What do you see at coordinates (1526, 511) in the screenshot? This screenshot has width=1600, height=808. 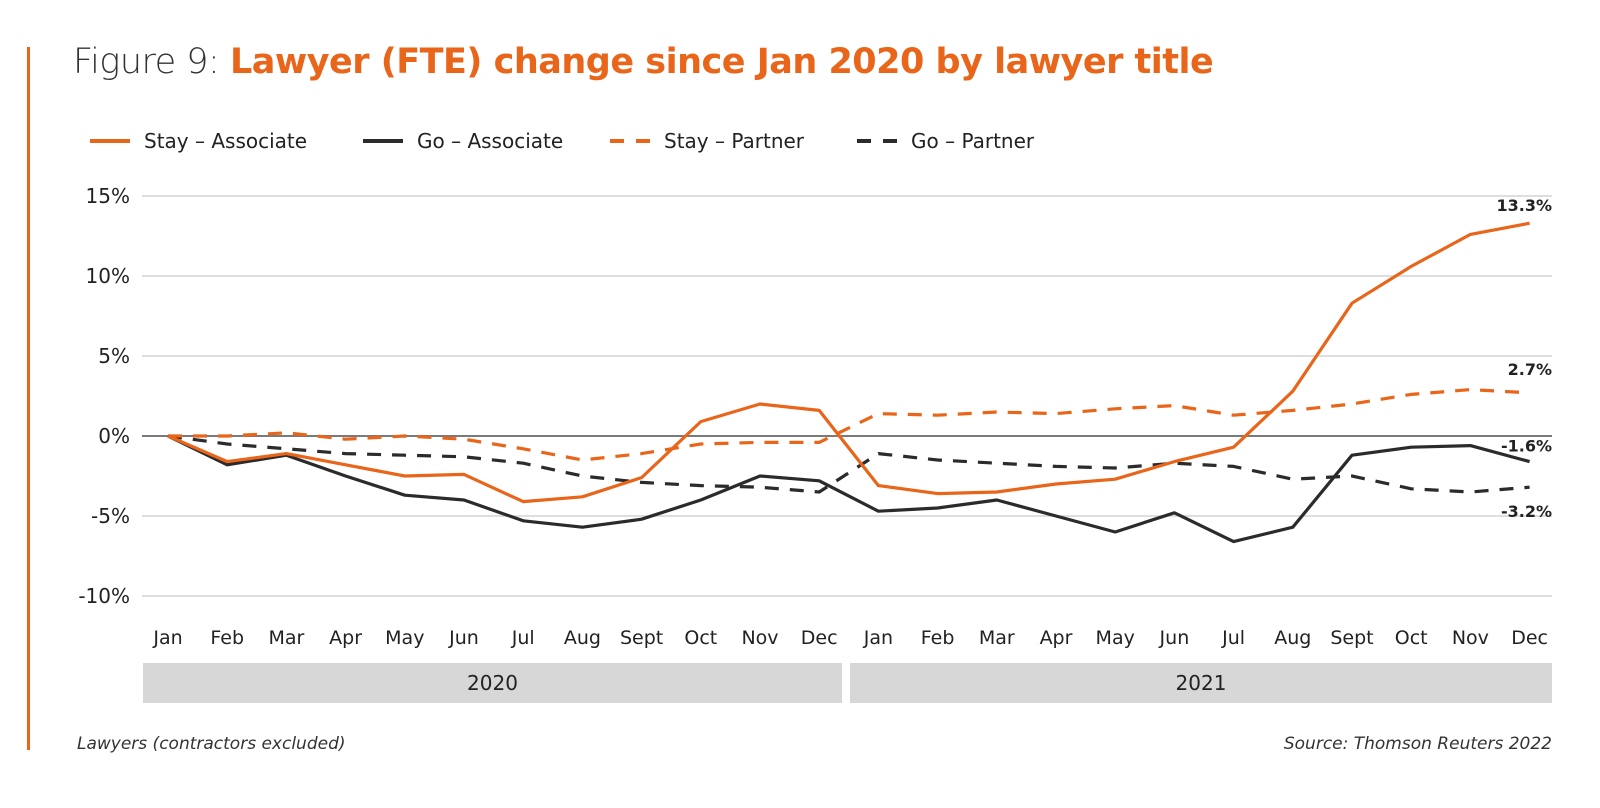 I see `end-value-label: -3.2%` at bounding box center [1526, 511].